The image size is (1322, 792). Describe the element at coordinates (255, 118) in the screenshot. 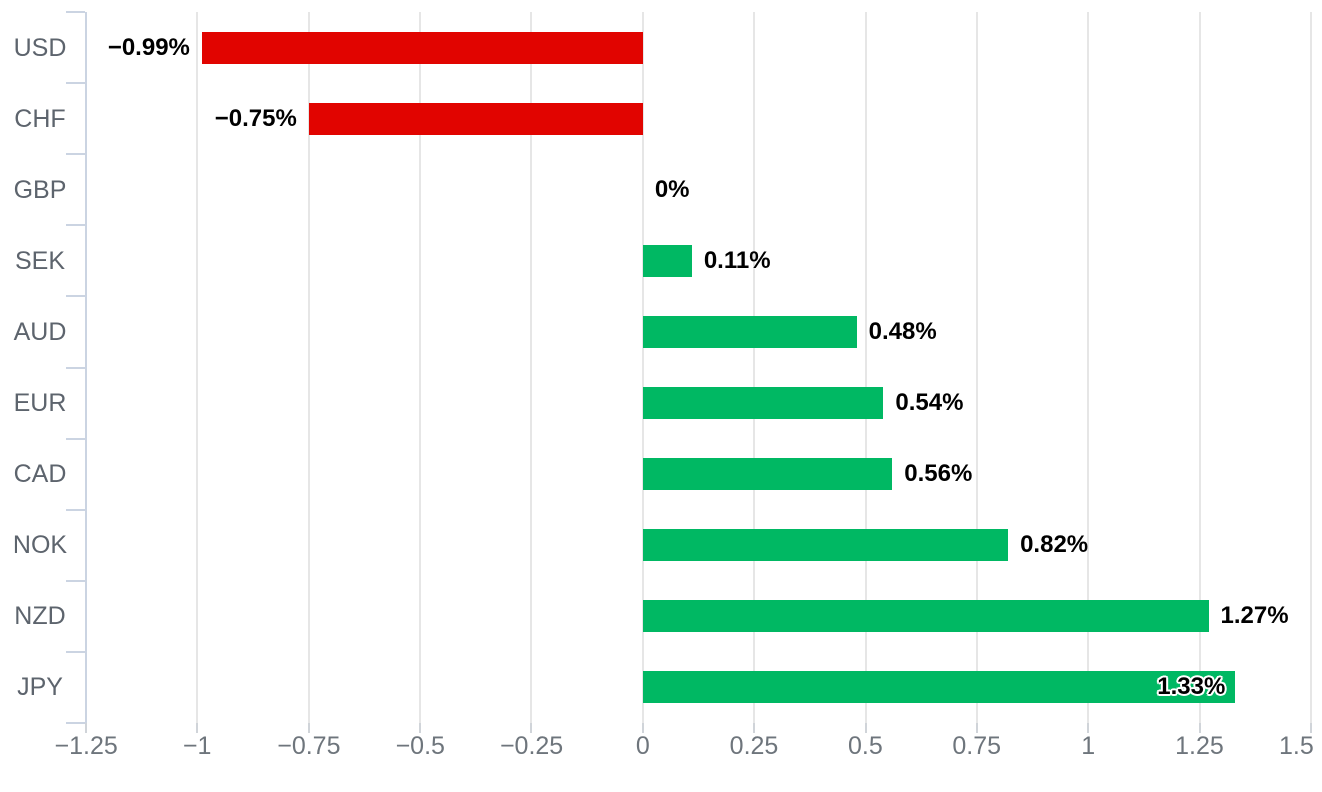

I see `value-label-CHF: −0.75%` at that location.